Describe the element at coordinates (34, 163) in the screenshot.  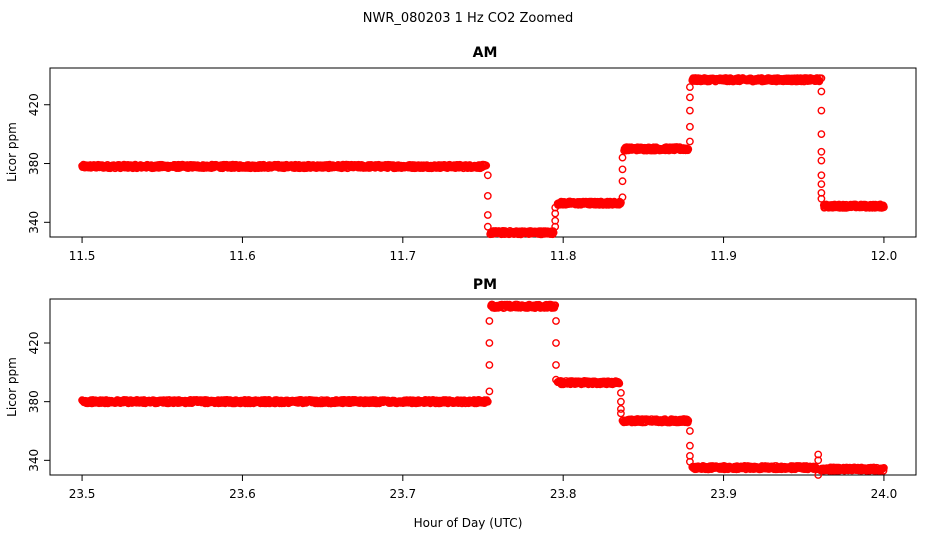
I see `am-y-tick-label: 380` at that location.